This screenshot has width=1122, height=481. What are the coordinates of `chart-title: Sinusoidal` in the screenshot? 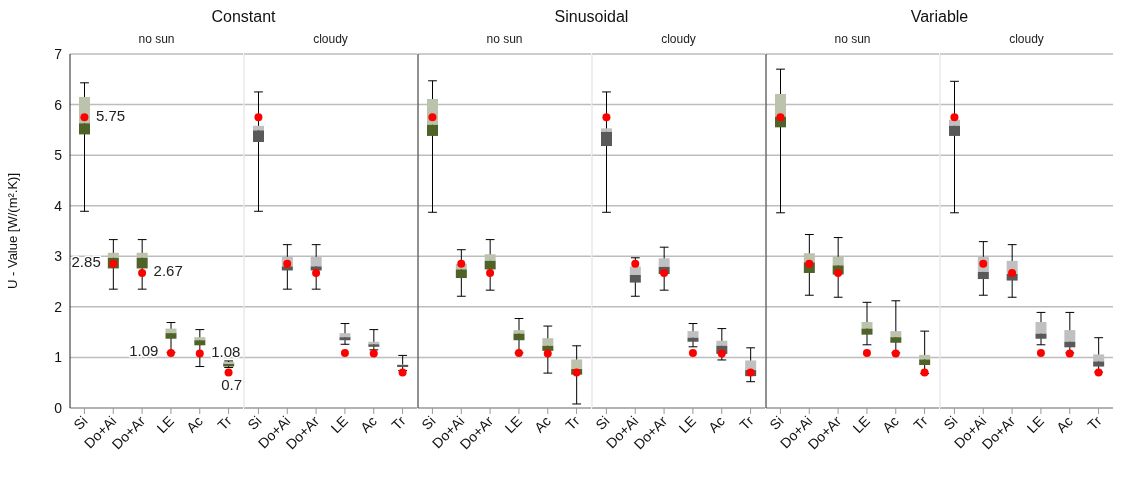 It's located at (591, 17).